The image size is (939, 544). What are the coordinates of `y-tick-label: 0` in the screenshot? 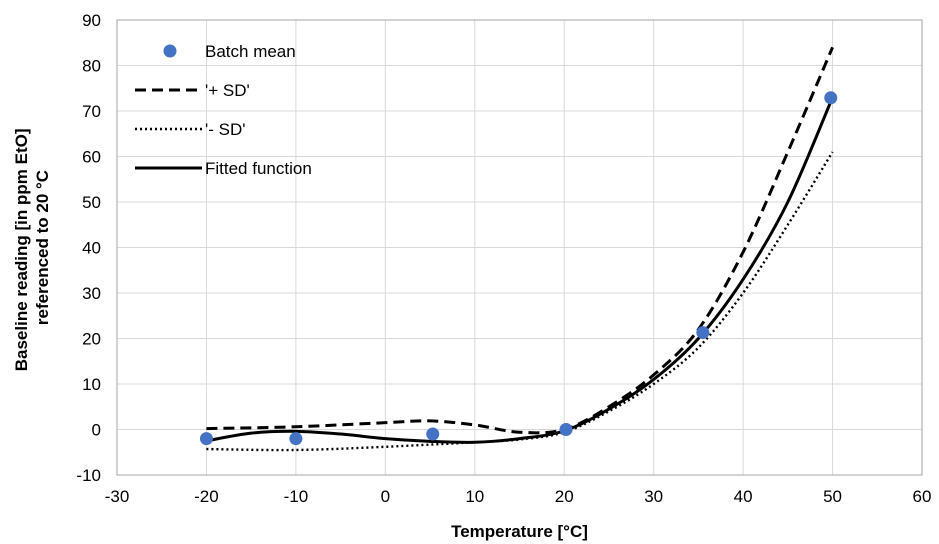 It's located at (96, 430).